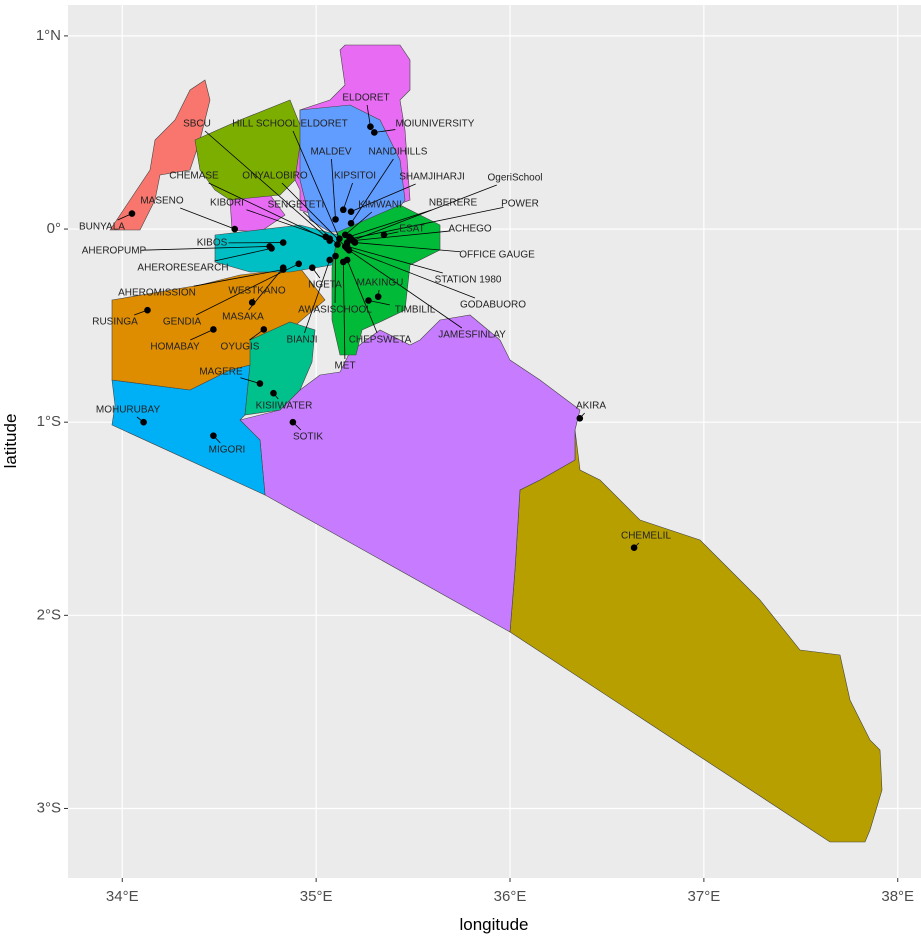 The image size is (921, 941). I want to click on station-label: ELDORET, so click(365, 98).